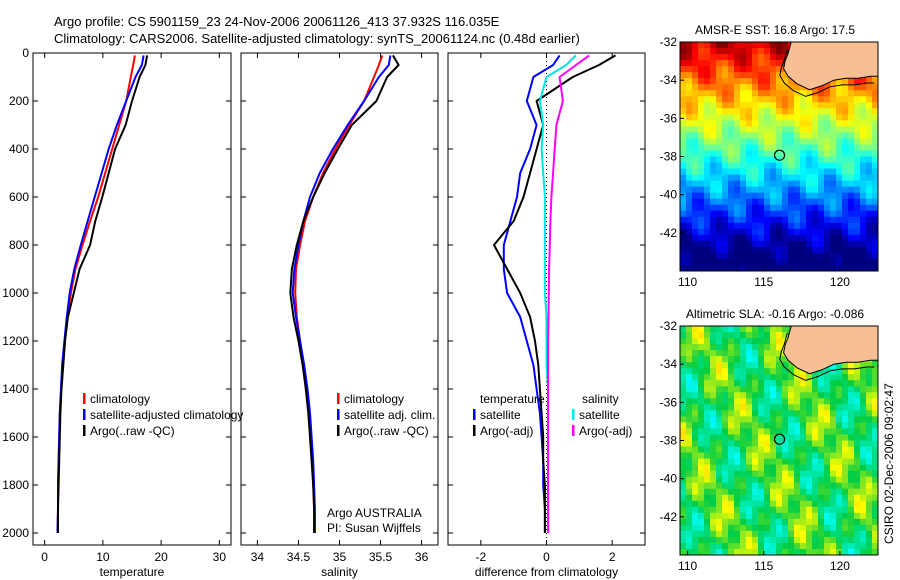 The width and height of the screenshot is (900, 580). Describe the element at coordinates (669, 517) in the screenshot. I see `map-y-tick-label: -42` at that location.